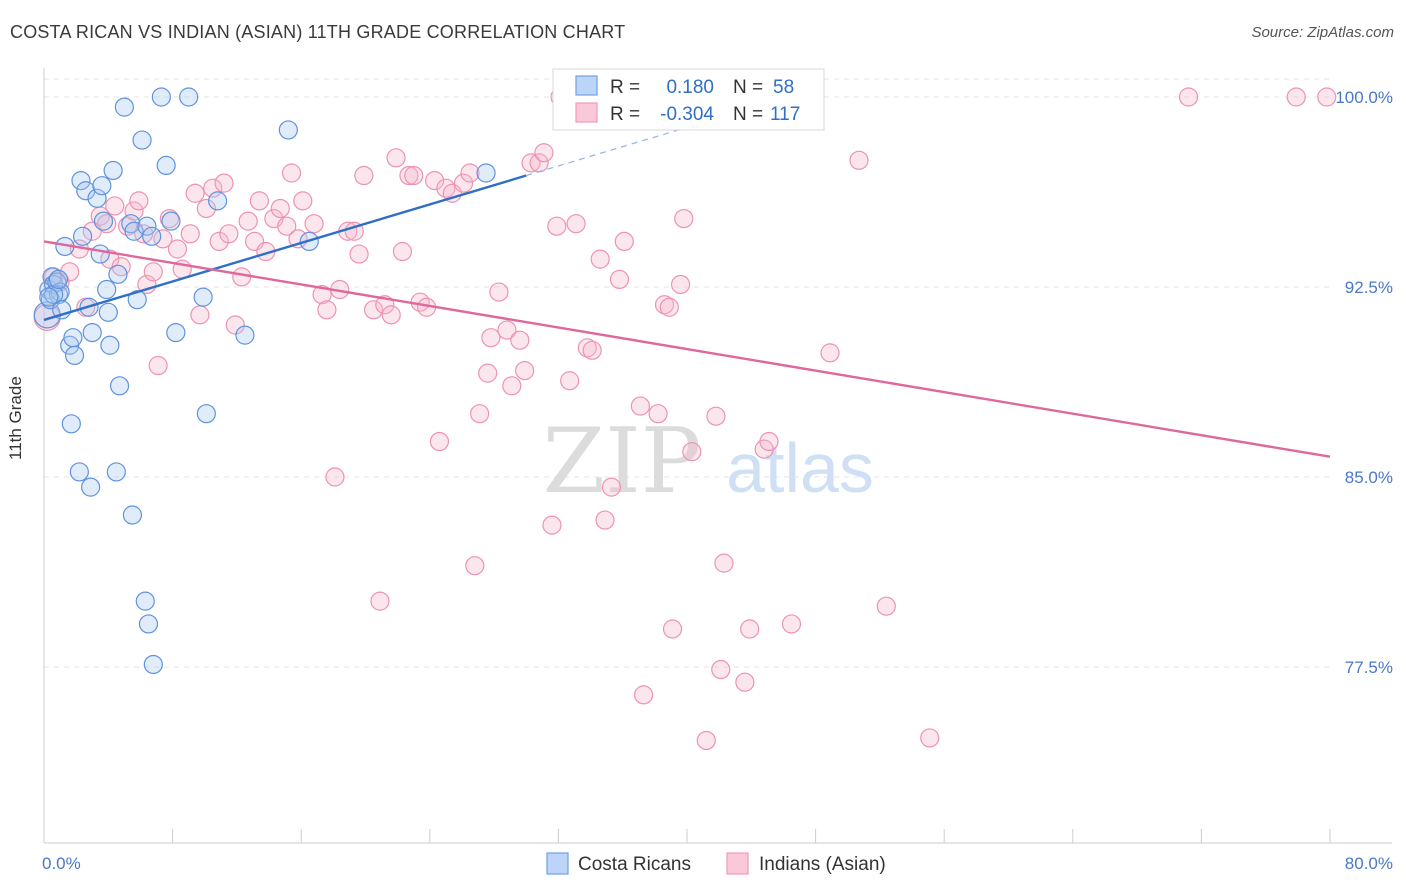  What do you see at coordinates (1369, 863) in the screenshot?
I see `x-tick-label-max: 80.0%` at bounding box center [1369, 863].